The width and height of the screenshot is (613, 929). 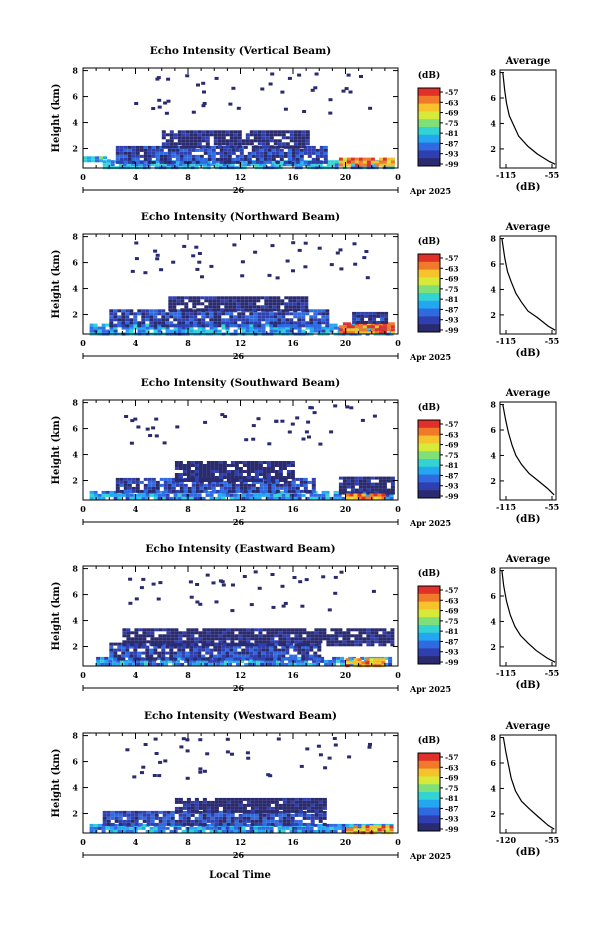 What do you see at coordinates (528, 61) in the screenshot?
I see `average-title: Average` at bounding box center [528, 61].